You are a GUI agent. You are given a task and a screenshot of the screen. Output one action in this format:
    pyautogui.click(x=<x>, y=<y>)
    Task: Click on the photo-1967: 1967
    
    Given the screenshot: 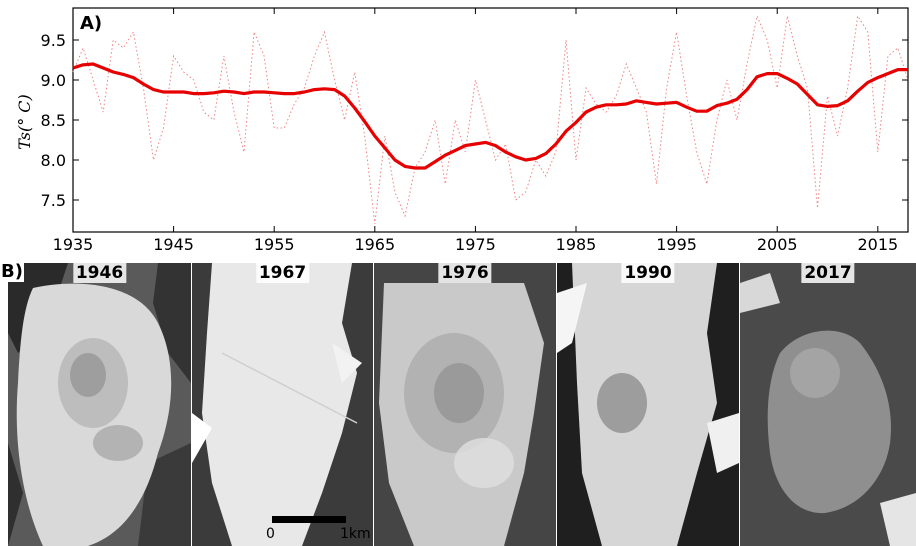 What is the action you would take?
    pyautogui.click(x=282, y=404)
    